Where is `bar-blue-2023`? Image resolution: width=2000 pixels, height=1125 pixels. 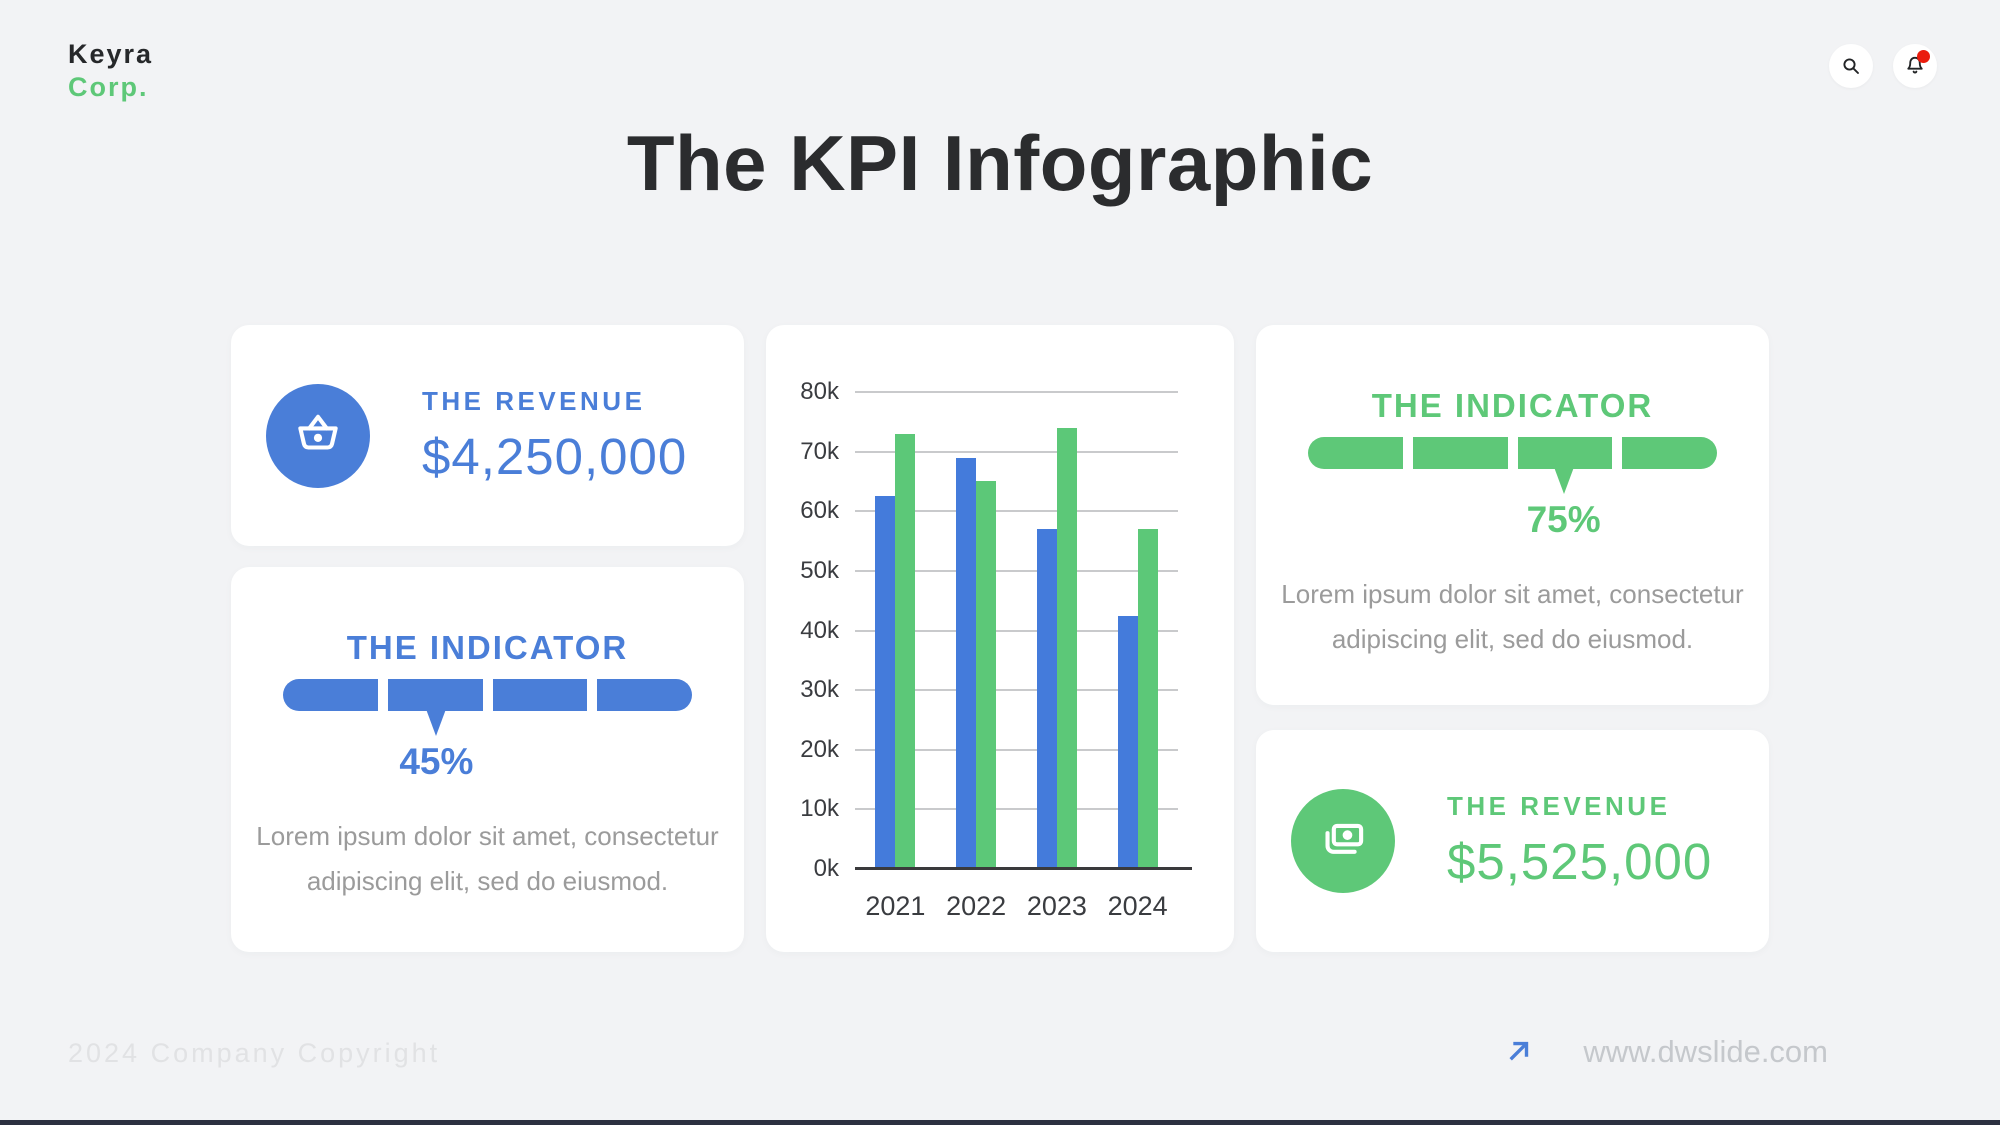 bar-blue-2023 is located at coordinates (1046, 699).